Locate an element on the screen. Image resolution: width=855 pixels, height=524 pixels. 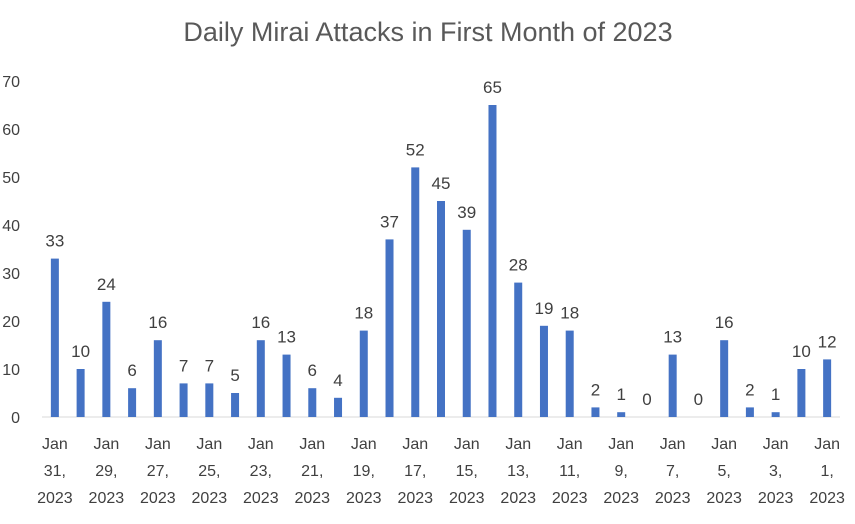
x-tick-label-line: 21, is located at coordinates (312, 471).